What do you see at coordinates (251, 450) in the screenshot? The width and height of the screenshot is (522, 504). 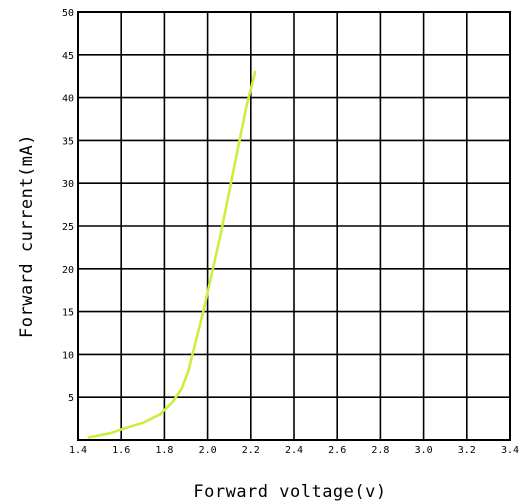 I see `x-tick-label: 2.2` at bounding box center [251, 450].